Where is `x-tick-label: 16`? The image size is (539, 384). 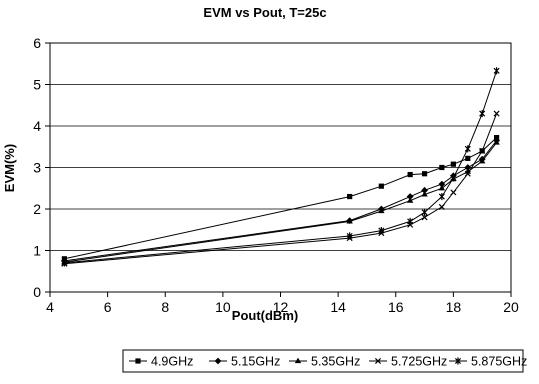
x-tick-label: 16 is located at coordinates (396, 307).